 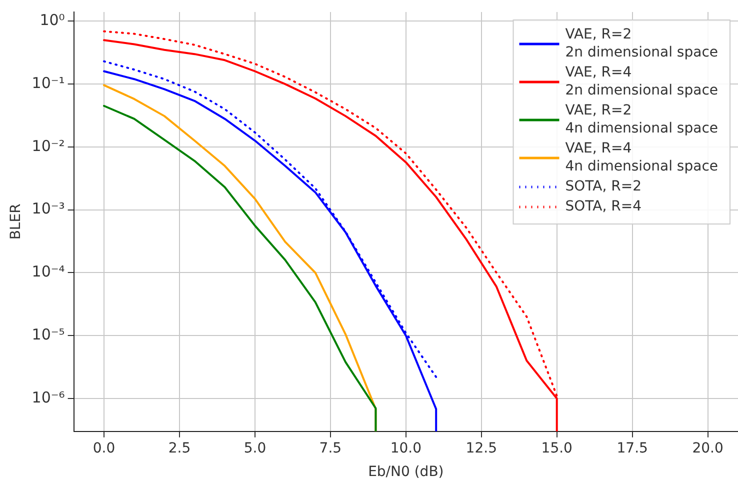 What do you see at coordinates (481, 448) in the screenshot?
I see `x-tick-label: 12.5` at bounding box center [481, 448].